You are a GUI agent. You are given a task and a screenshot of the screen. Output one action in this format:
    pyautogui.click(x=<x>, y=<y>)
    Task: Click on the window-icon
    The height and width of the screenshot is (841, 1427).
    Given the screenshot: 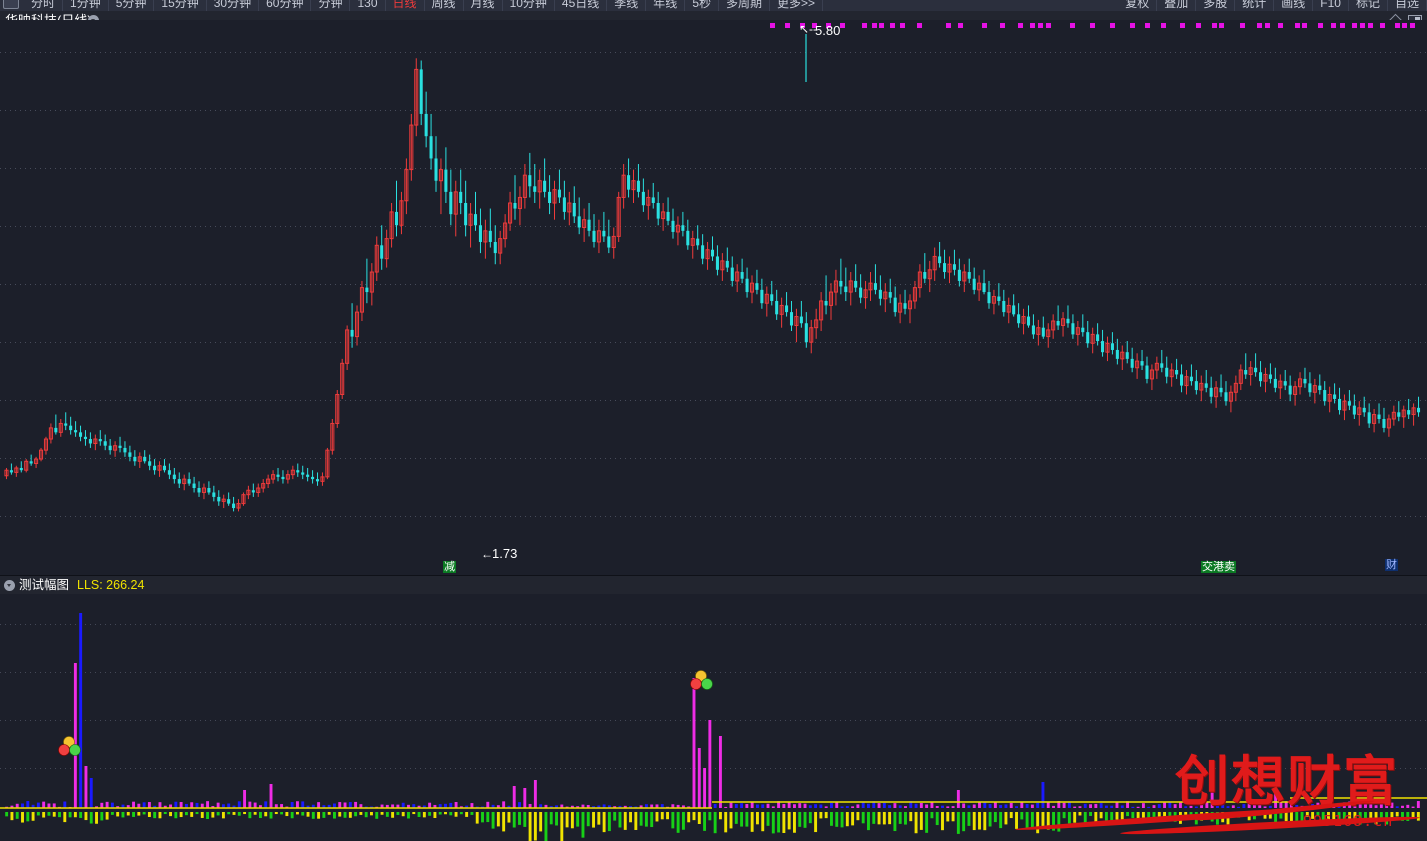 What is the action you would take?
    pyautogui.click(x=11, y=4)
    